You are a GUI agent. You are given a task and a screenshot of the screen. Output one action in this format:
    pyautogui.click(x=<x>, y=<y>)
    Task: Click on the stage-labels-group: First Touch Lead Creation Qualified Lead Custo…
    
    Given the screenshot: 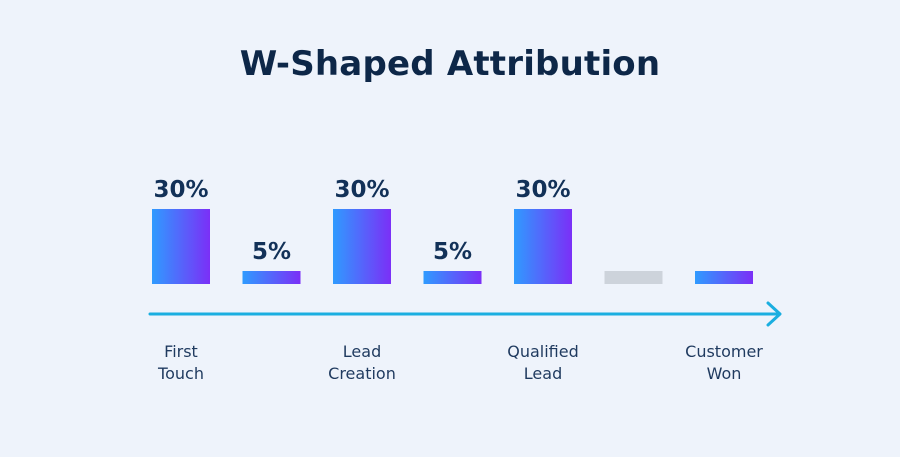 What is the action you would take?
    pyautogui.click(x=460, y=362)
    